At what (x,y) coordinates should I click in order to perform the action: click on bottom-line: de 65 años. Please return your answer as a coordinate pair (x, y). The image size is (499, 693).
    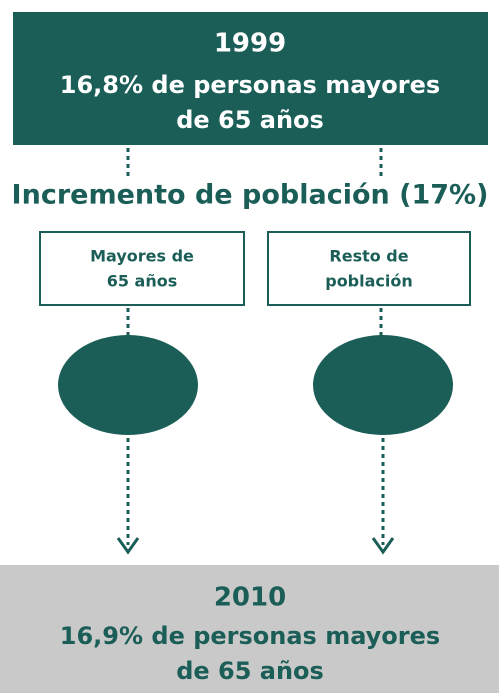
    Looking at the image, I should click on (250, 671).